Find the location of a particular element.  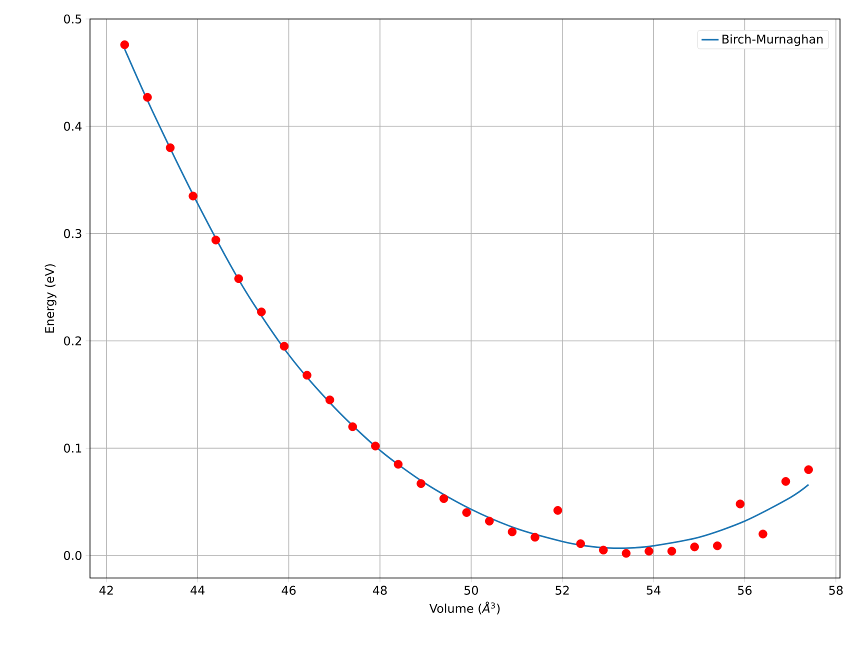

y-tick-label: 0.5 is located at coordinates (73, 19).